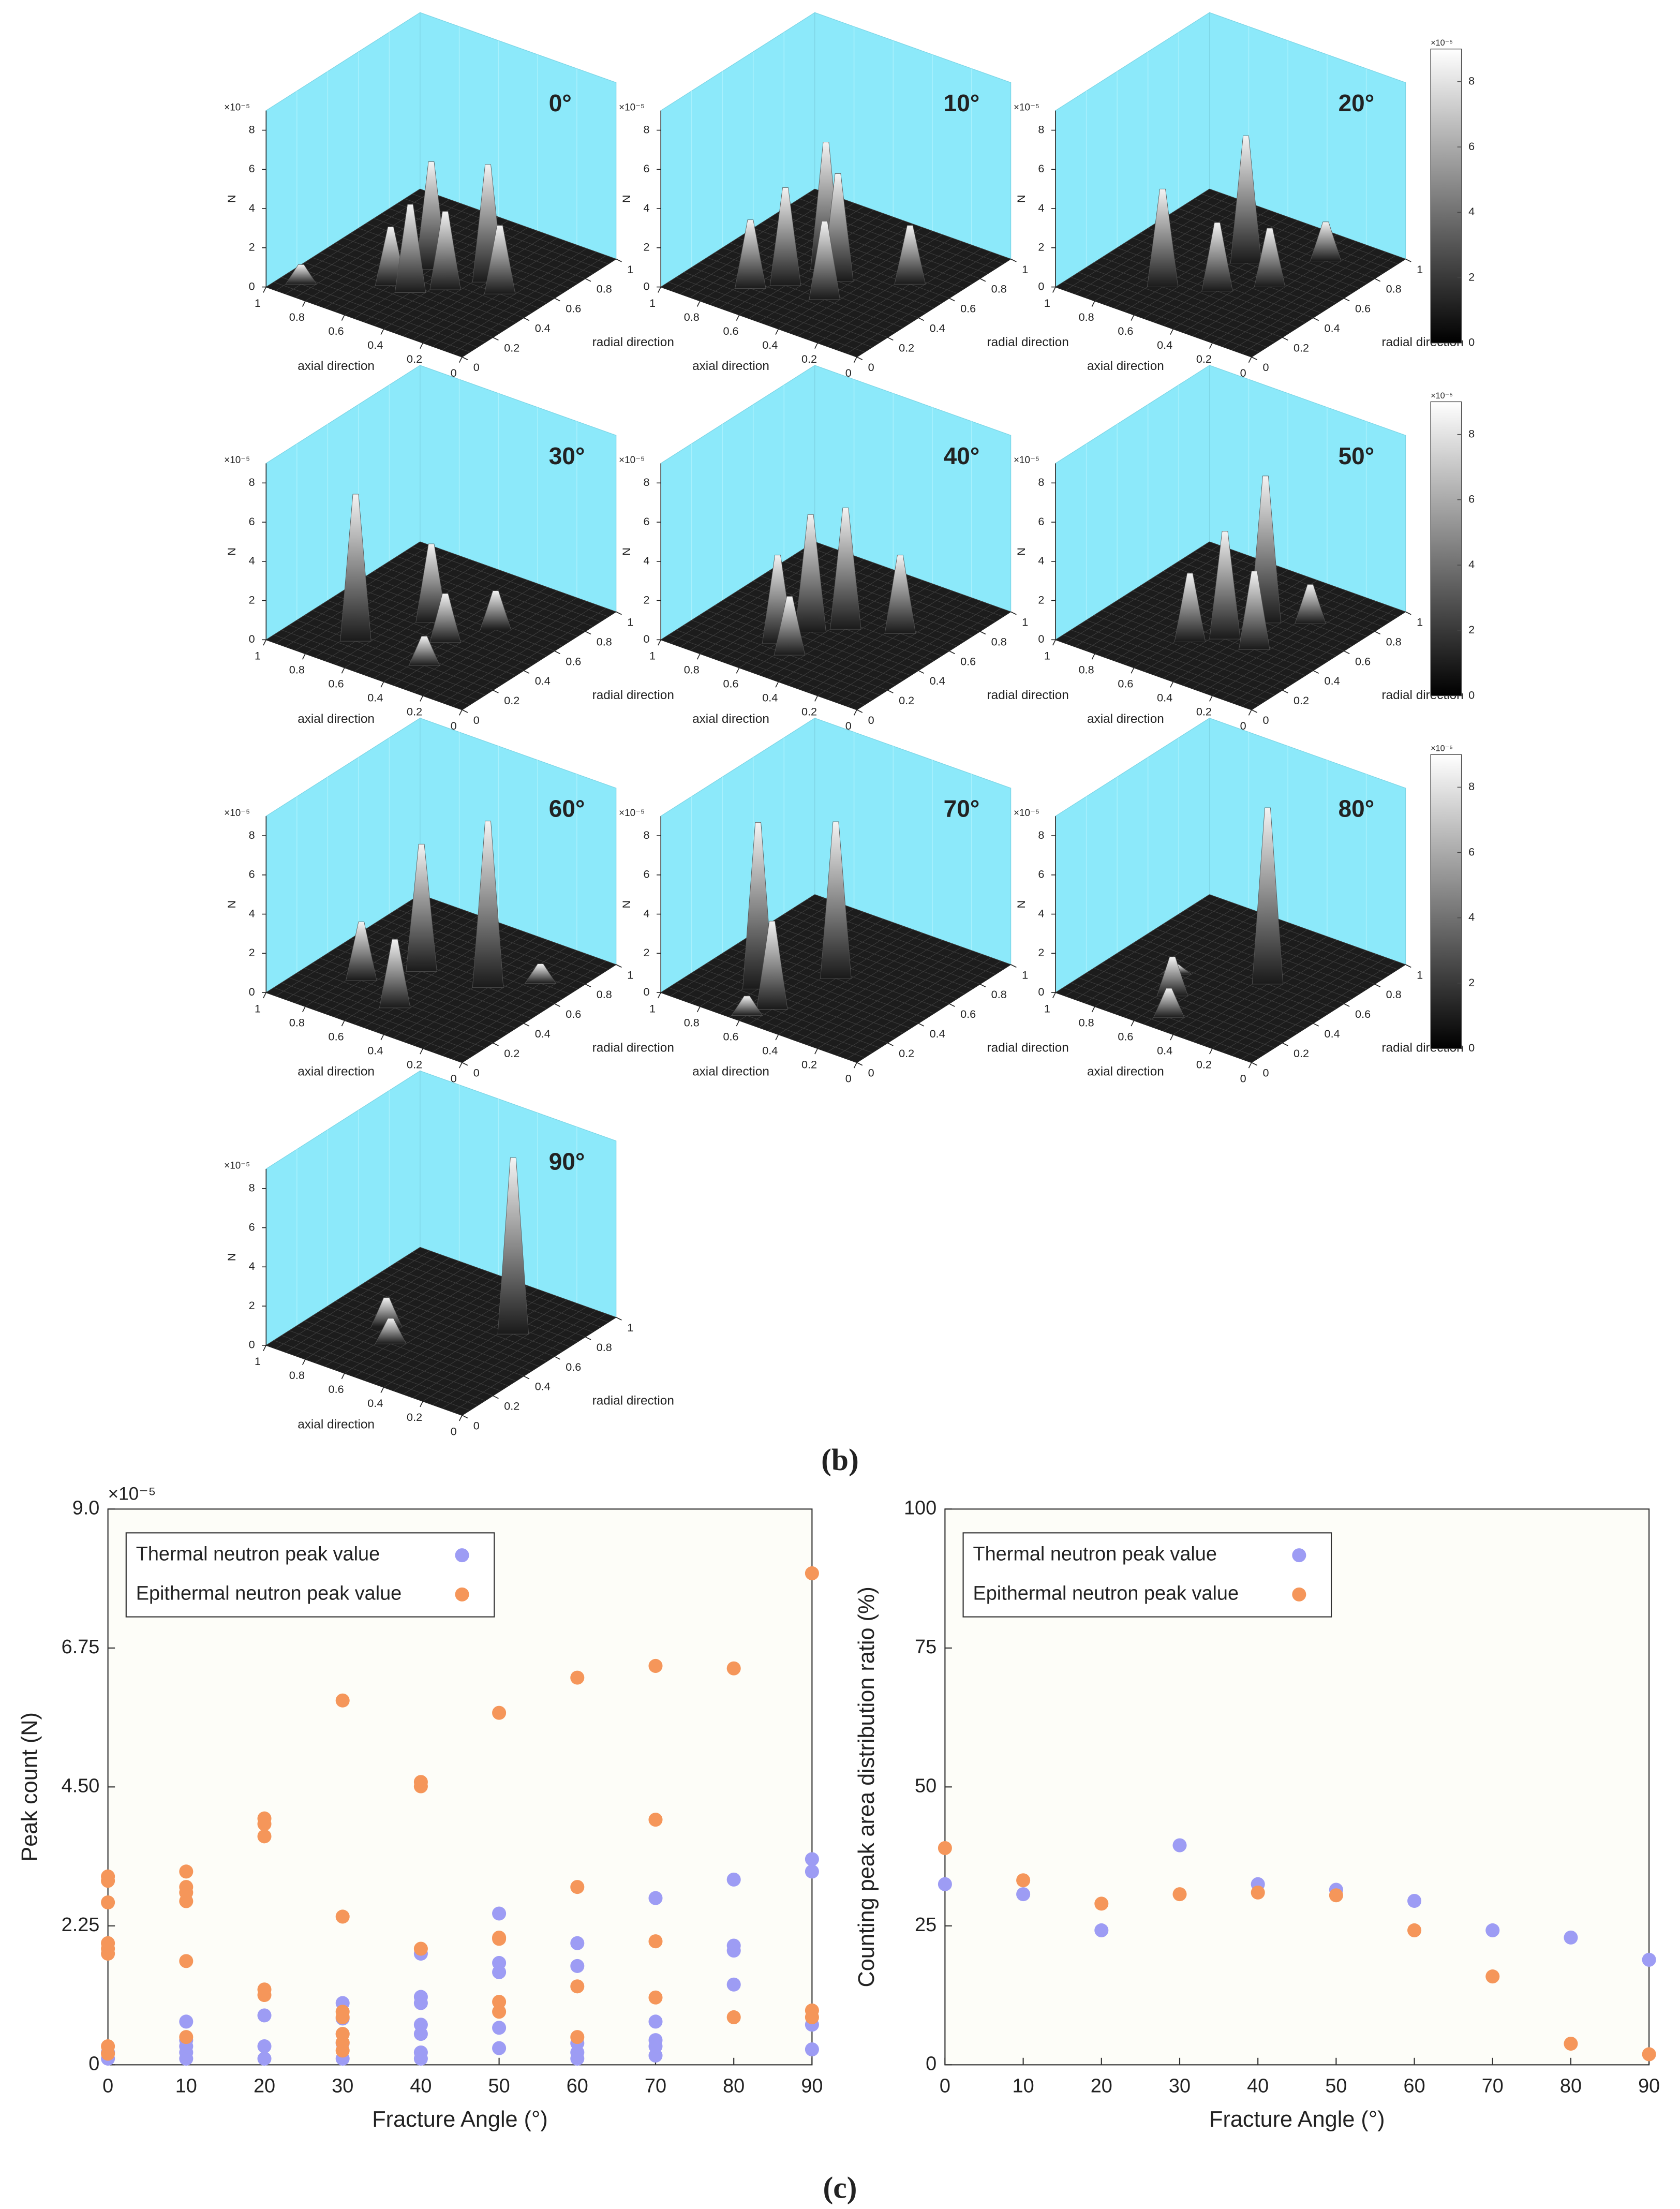 Image resolution: width=1680 pixels, height=2209 pixels. What do you see at coordinates (1414, 2086) in the screenshot?
I see `x-tick-label: 60` at bounding box center [1414, 2086].